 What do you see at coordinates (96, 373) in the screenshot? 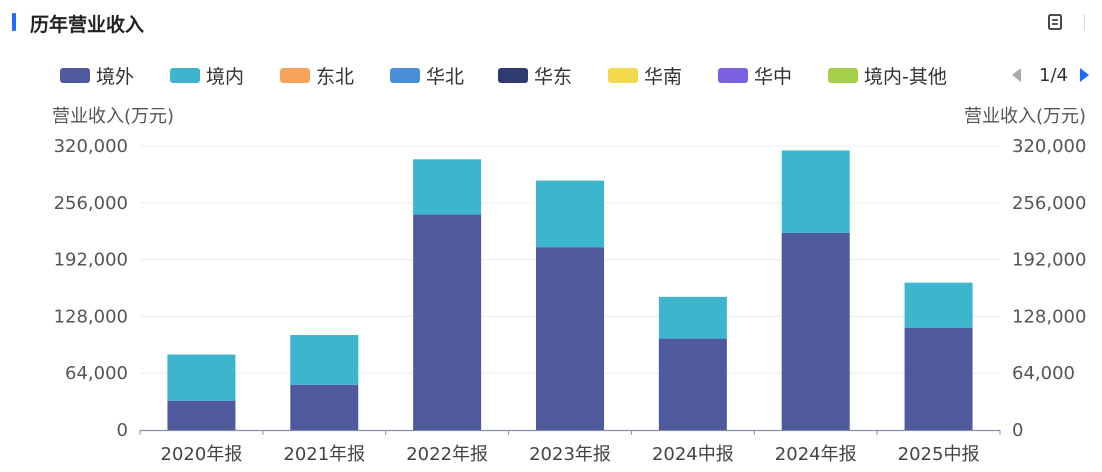
I see `y-tick-label-left: 64,000` at bounding box center [96, 373].